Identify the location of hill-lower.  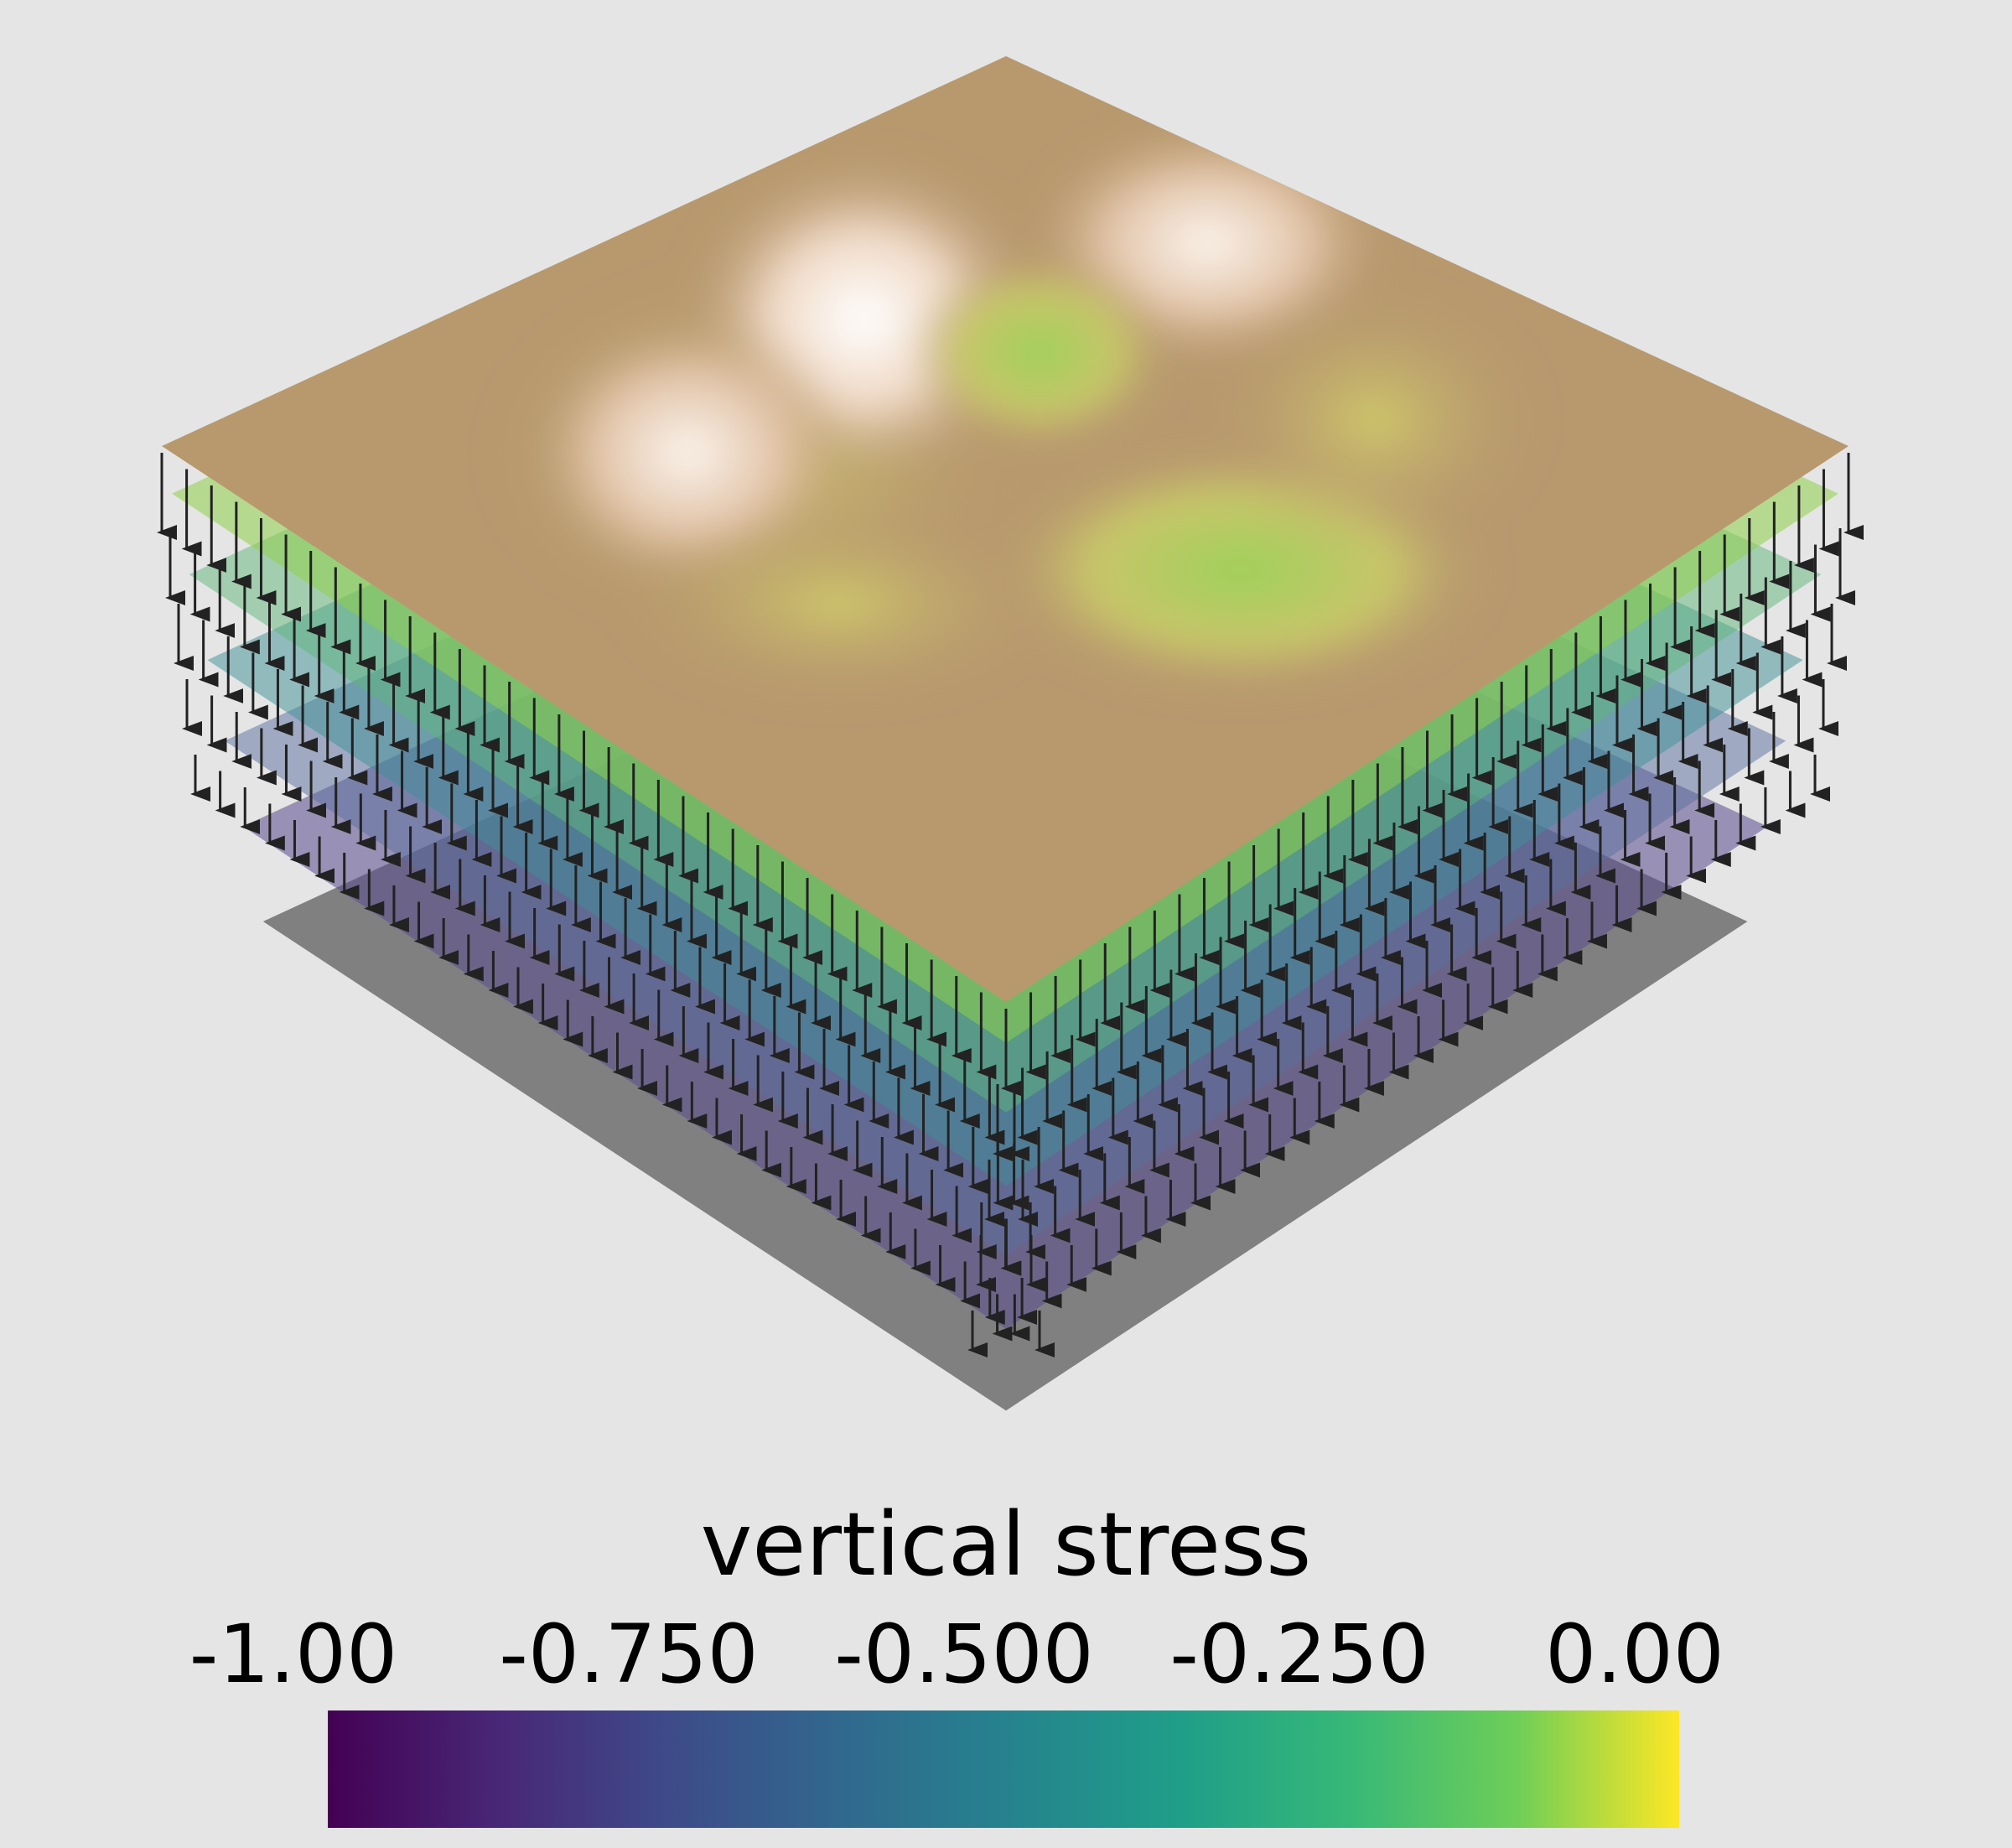
(838, 603).